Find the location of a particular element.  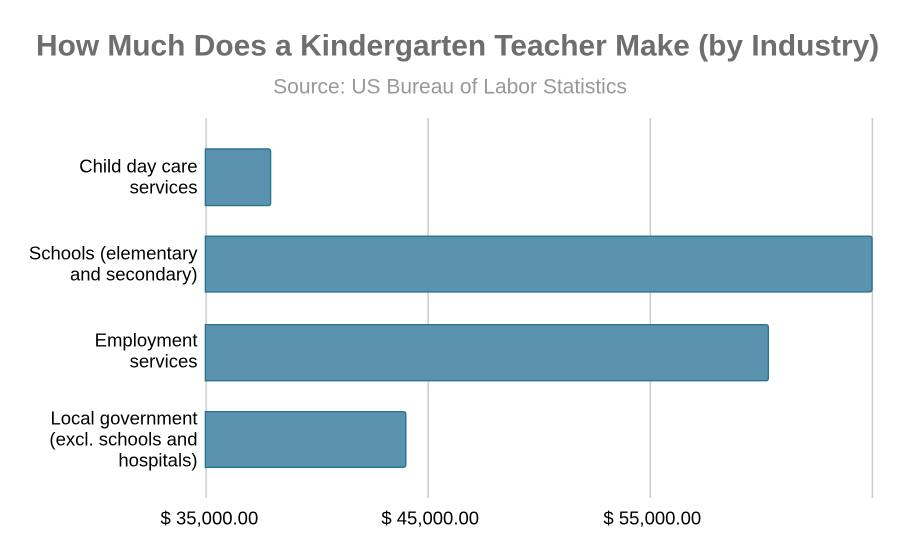

svg-text: (excl. schools and is located at coordinates (123, 439).